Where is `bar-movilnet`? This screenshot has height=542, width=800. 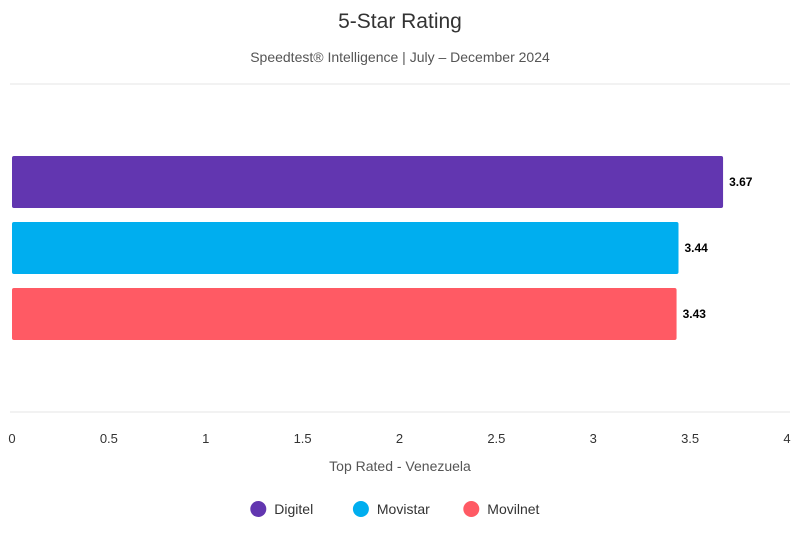 bar-movilnet is located at coordinates (344, 314).